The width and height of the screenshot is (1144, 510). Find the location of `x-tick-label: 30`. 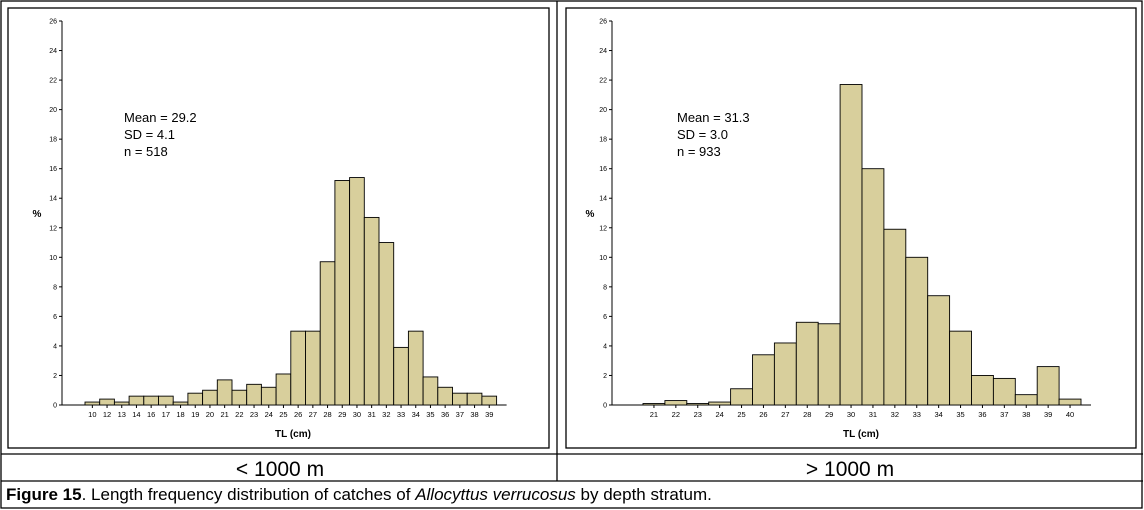

x-tick-label: 30 is located at coordinates (357, 414).